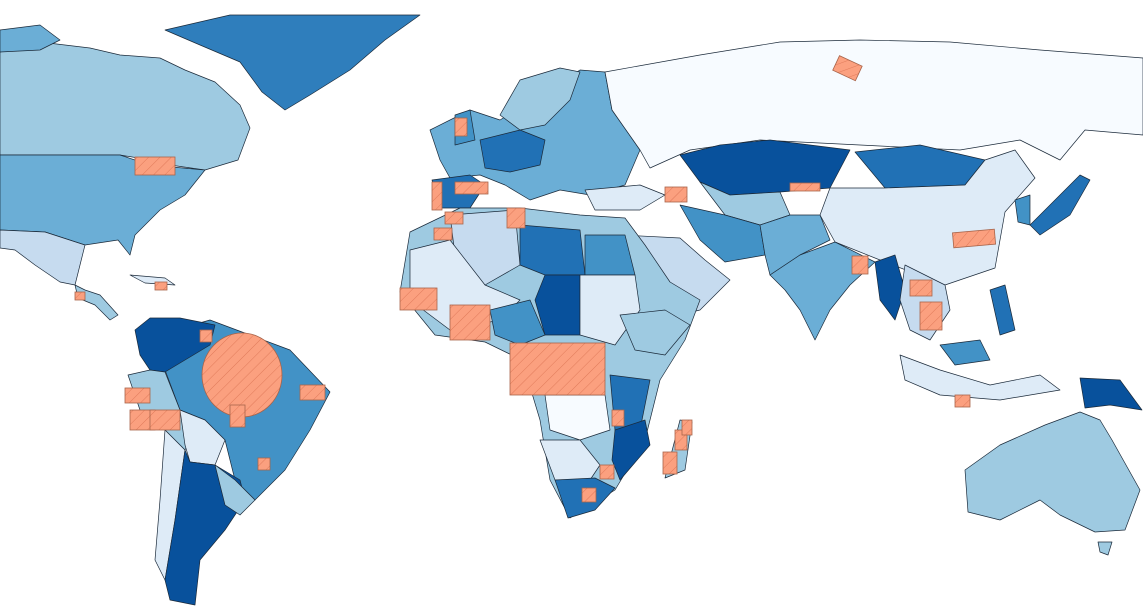  I want to click on papua-new-guinea, so click(1111, 394).